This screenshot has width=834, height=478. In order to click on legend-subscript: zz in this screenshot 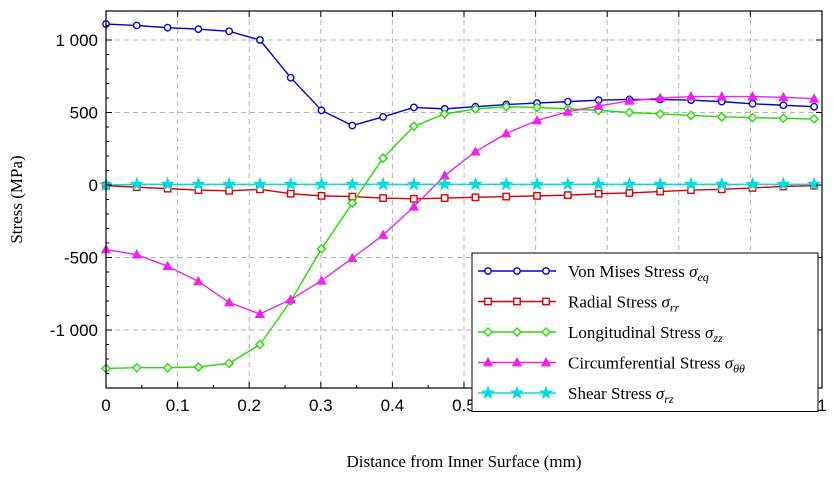, I will do `click(717, 338)`.